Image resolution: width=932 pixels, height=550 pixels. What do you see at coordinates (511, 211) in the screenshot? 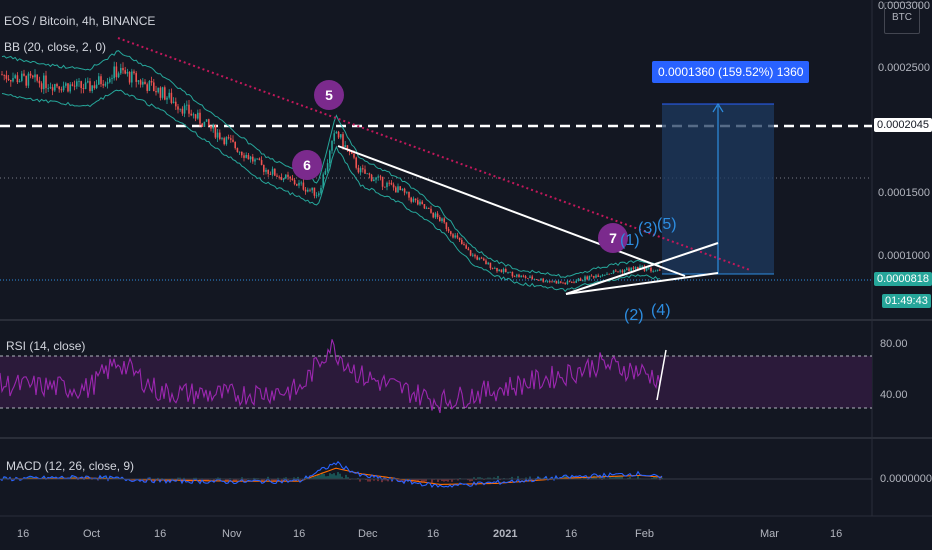
I see `wedge-upper-trendline` at bounding box center [511, 211].